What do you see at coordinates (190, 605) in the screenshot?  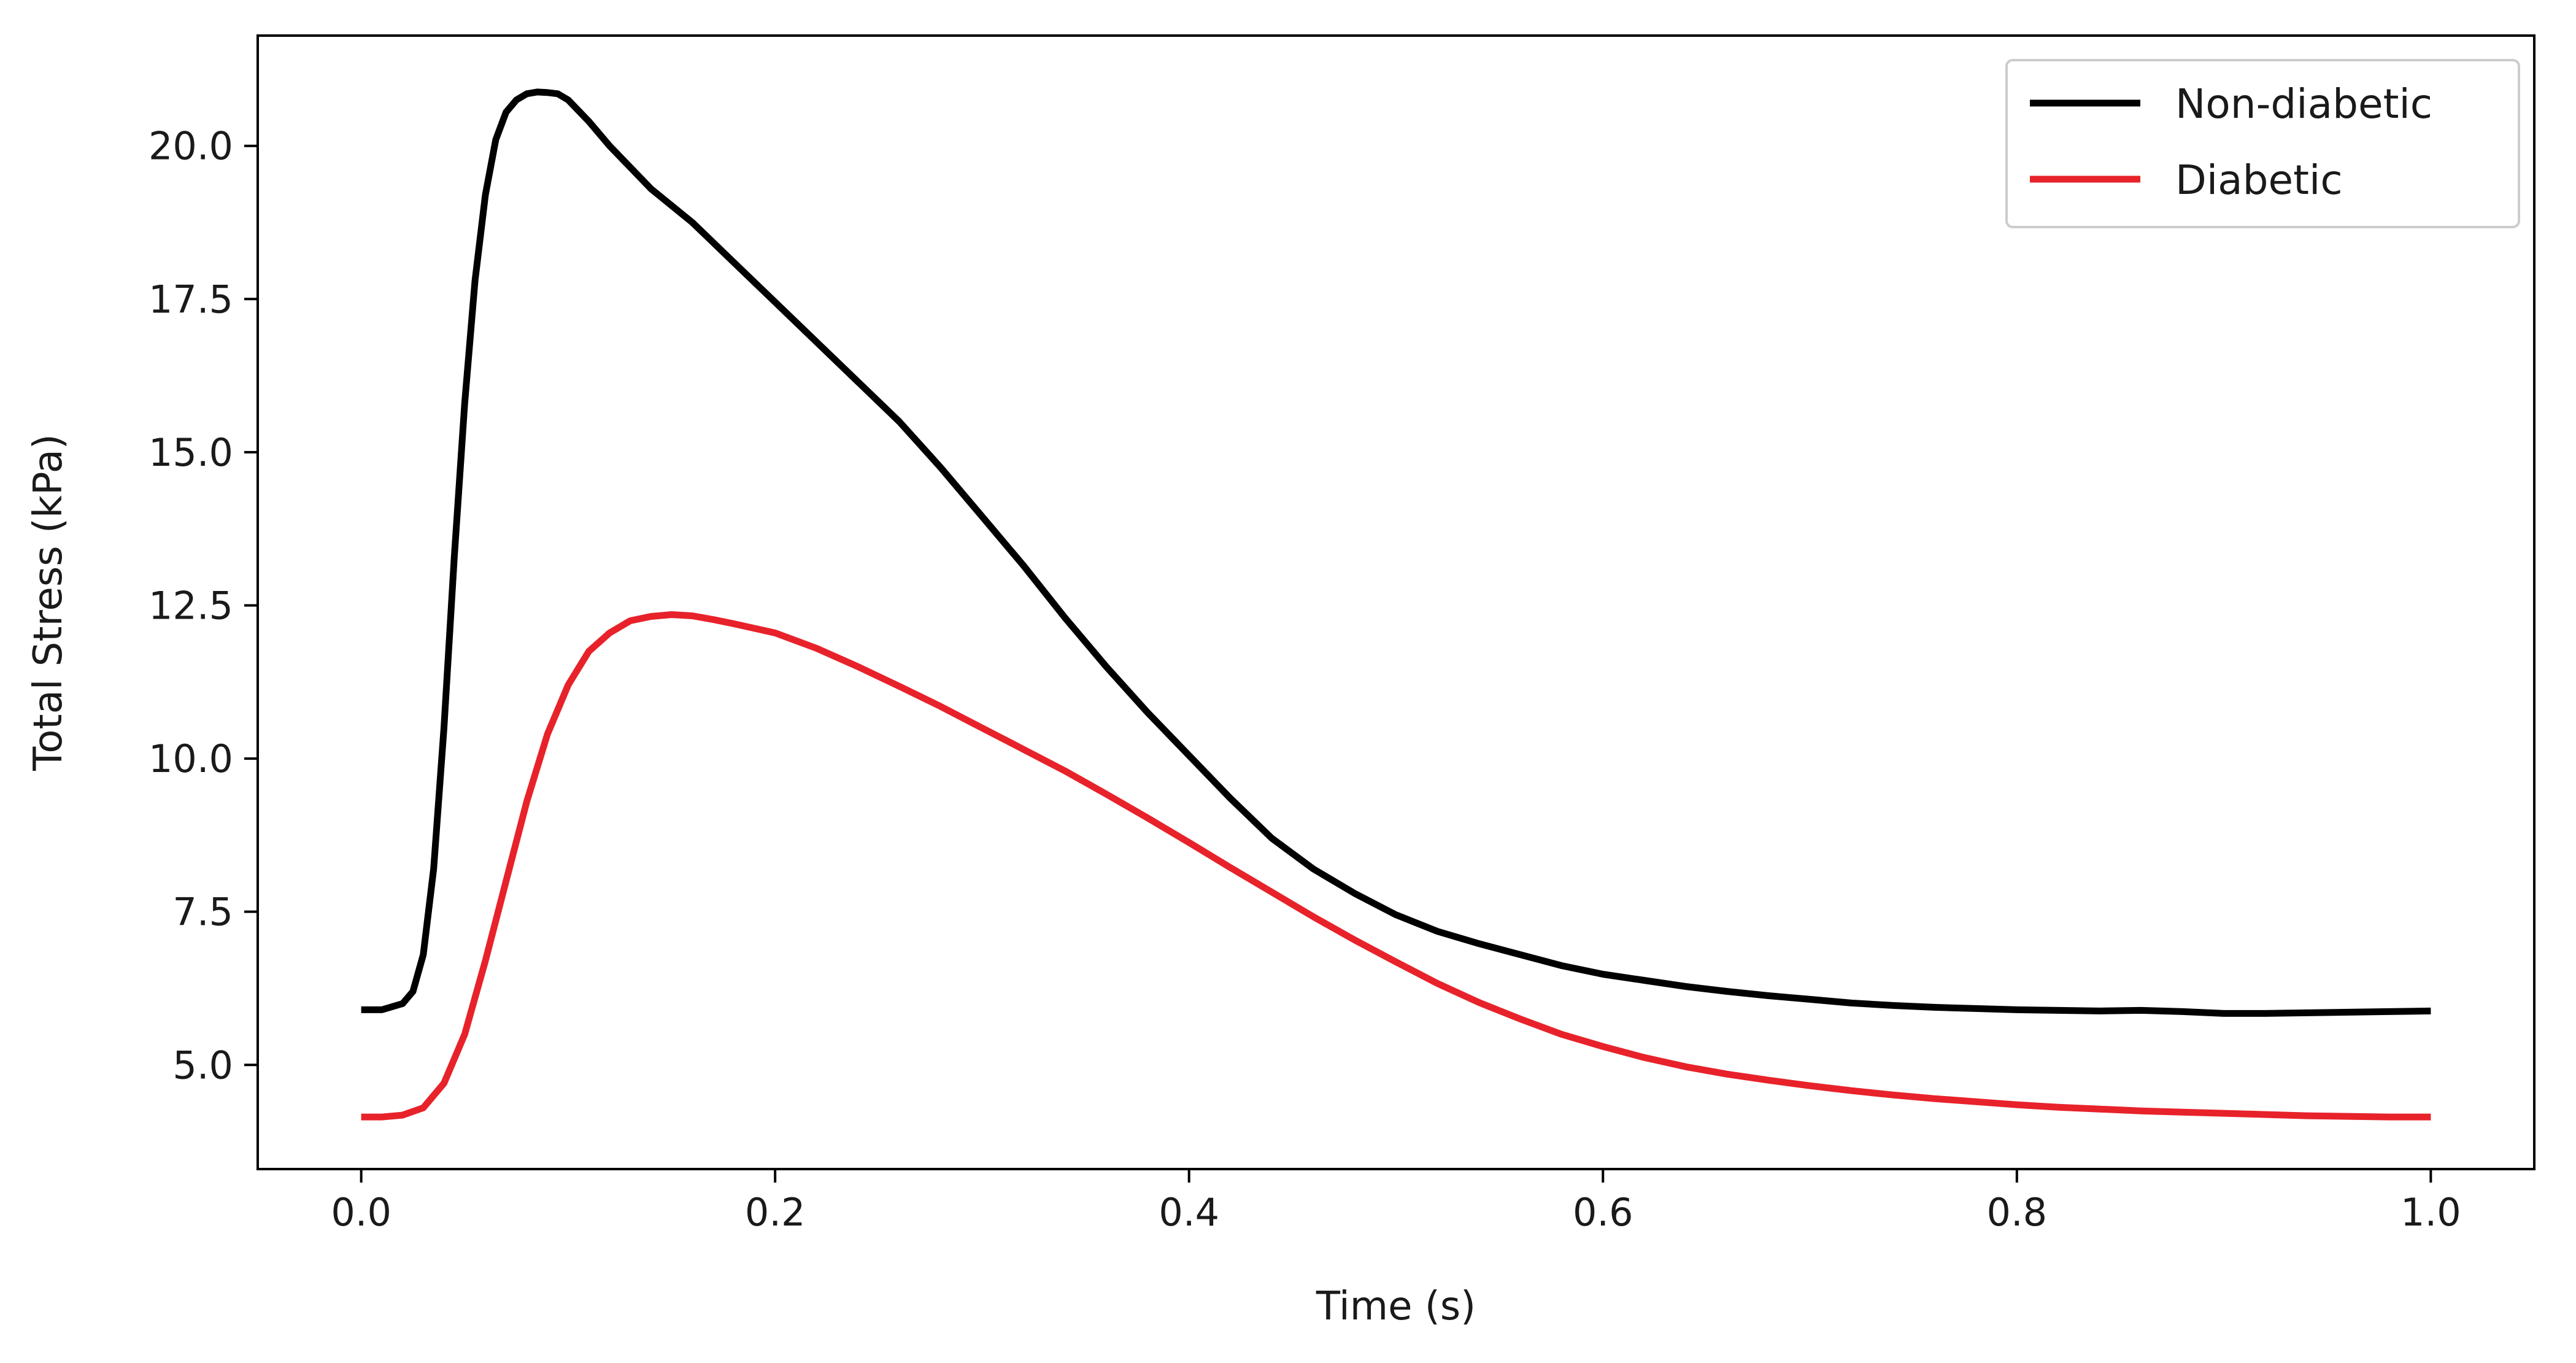 I see `y-tick-label: 12.5` at bounding box center [190, 605].